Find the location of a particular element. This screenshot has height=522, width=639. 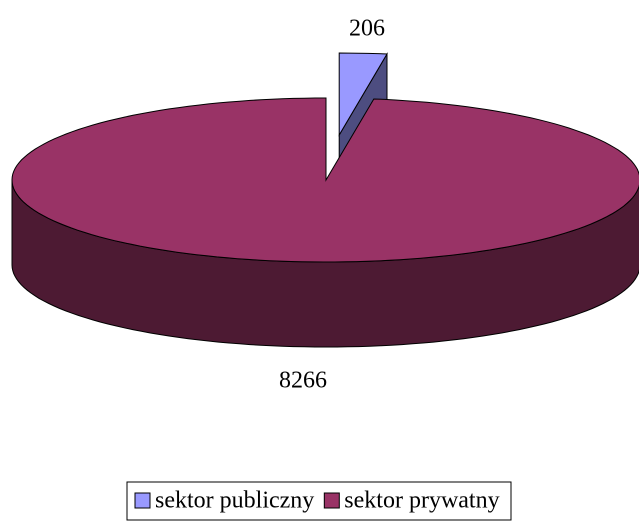

data-label: 8266 is located at coordinates (303, 381).